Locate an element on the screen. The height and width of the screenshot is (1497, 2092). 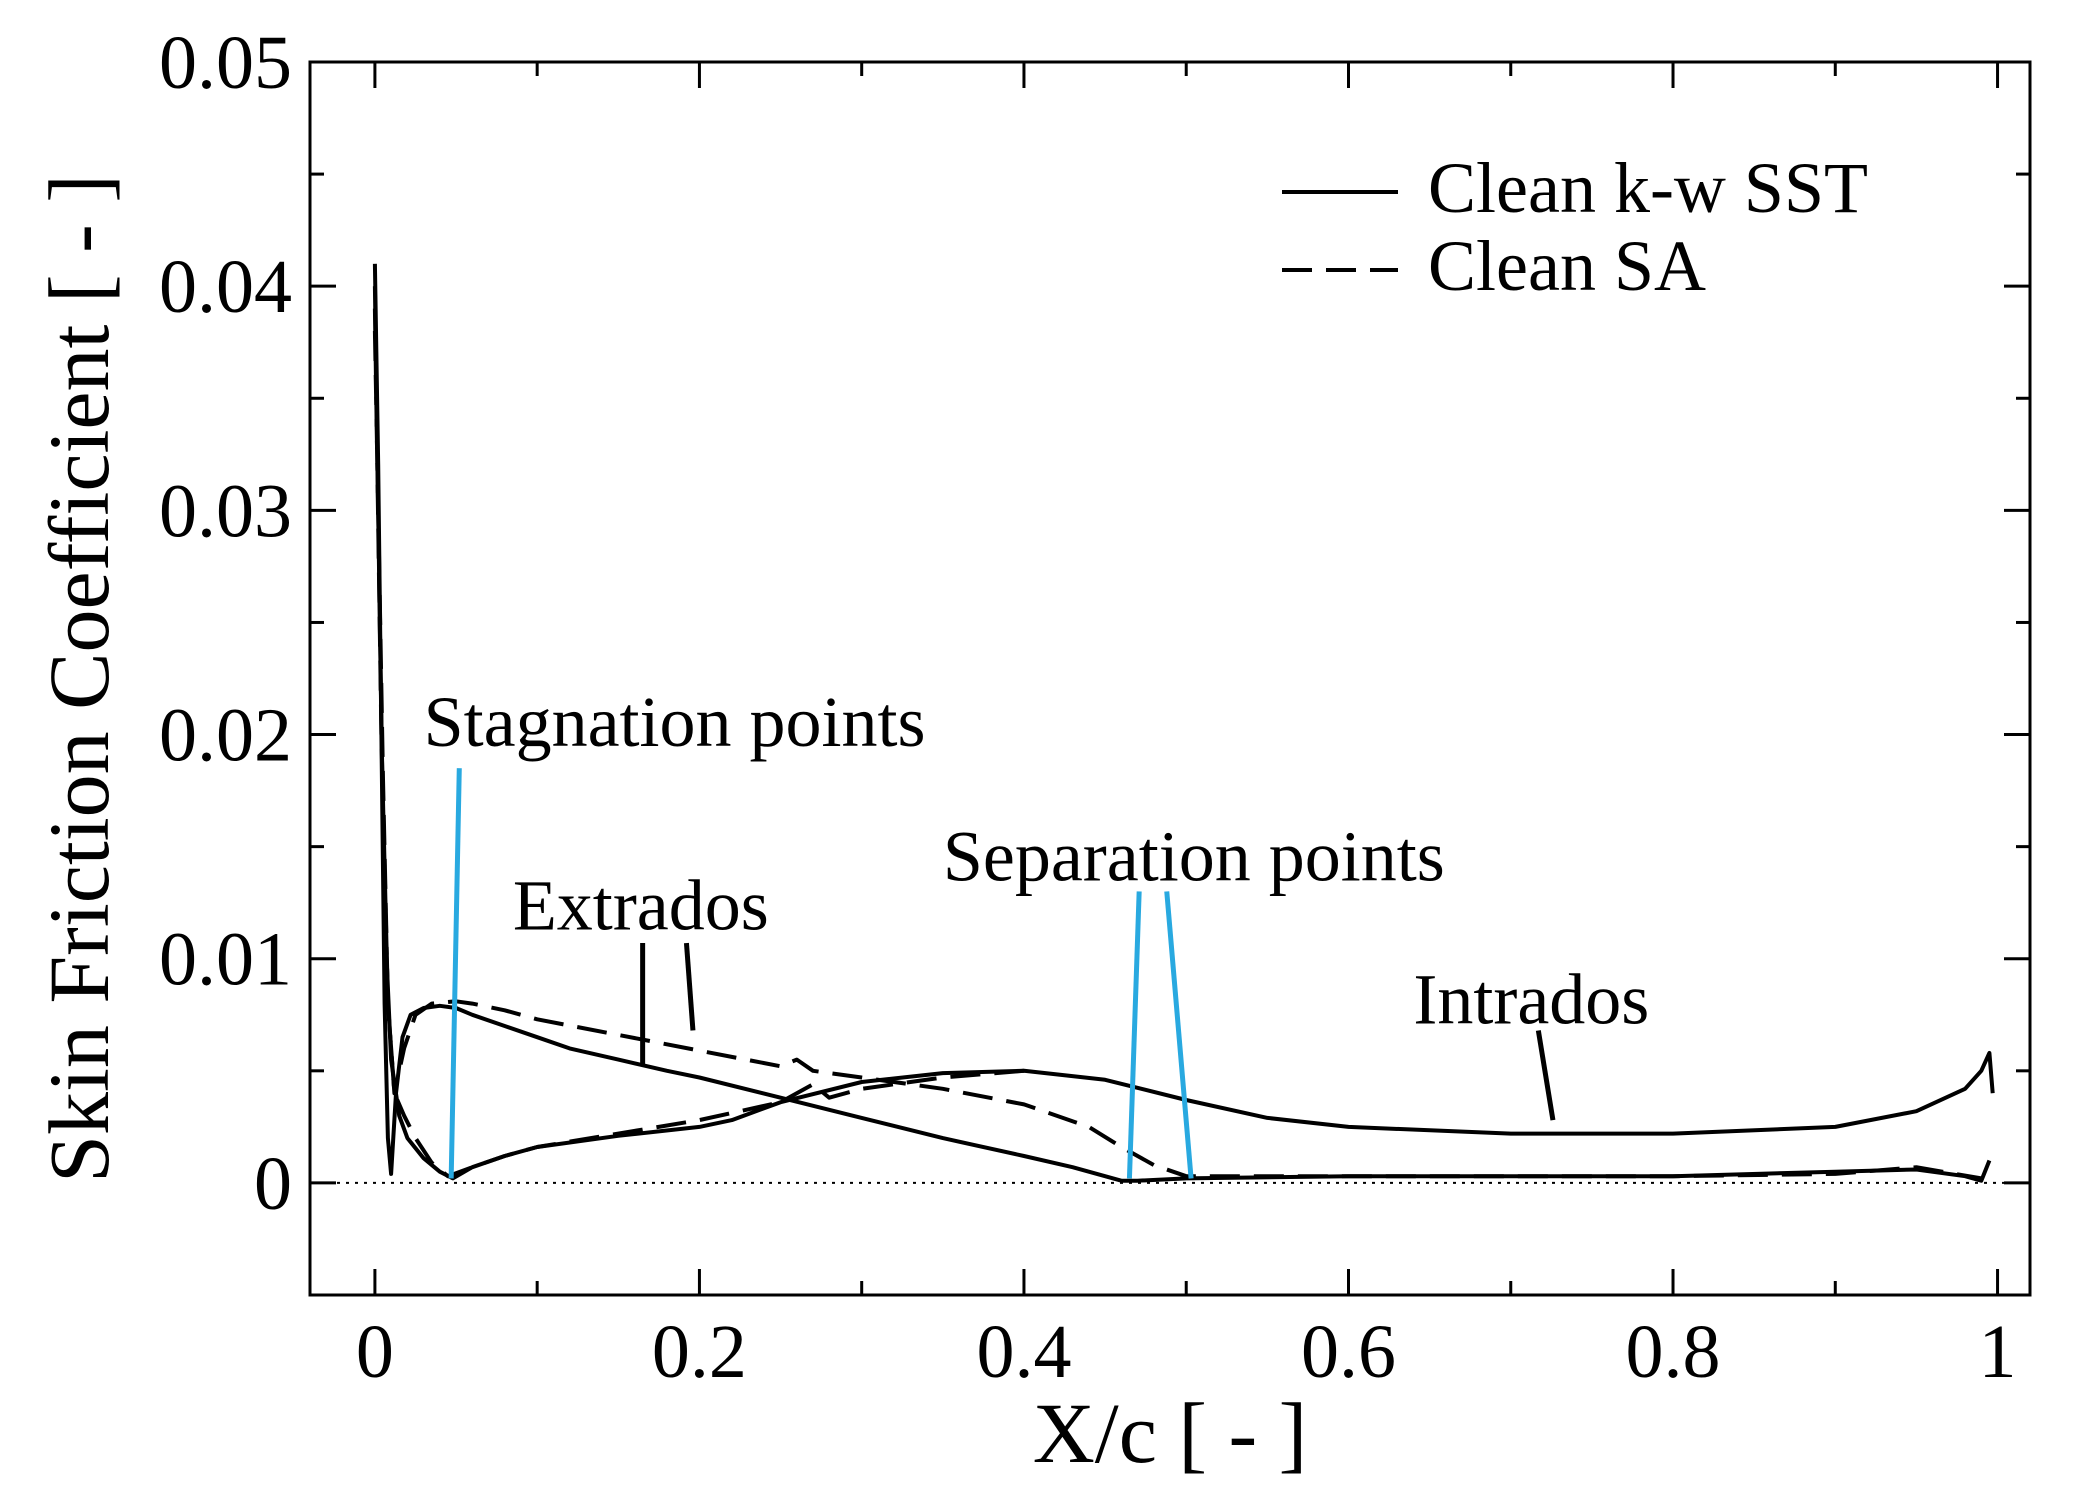
x-tick-label: 0.6 is located at coordinates (1348, 1352).